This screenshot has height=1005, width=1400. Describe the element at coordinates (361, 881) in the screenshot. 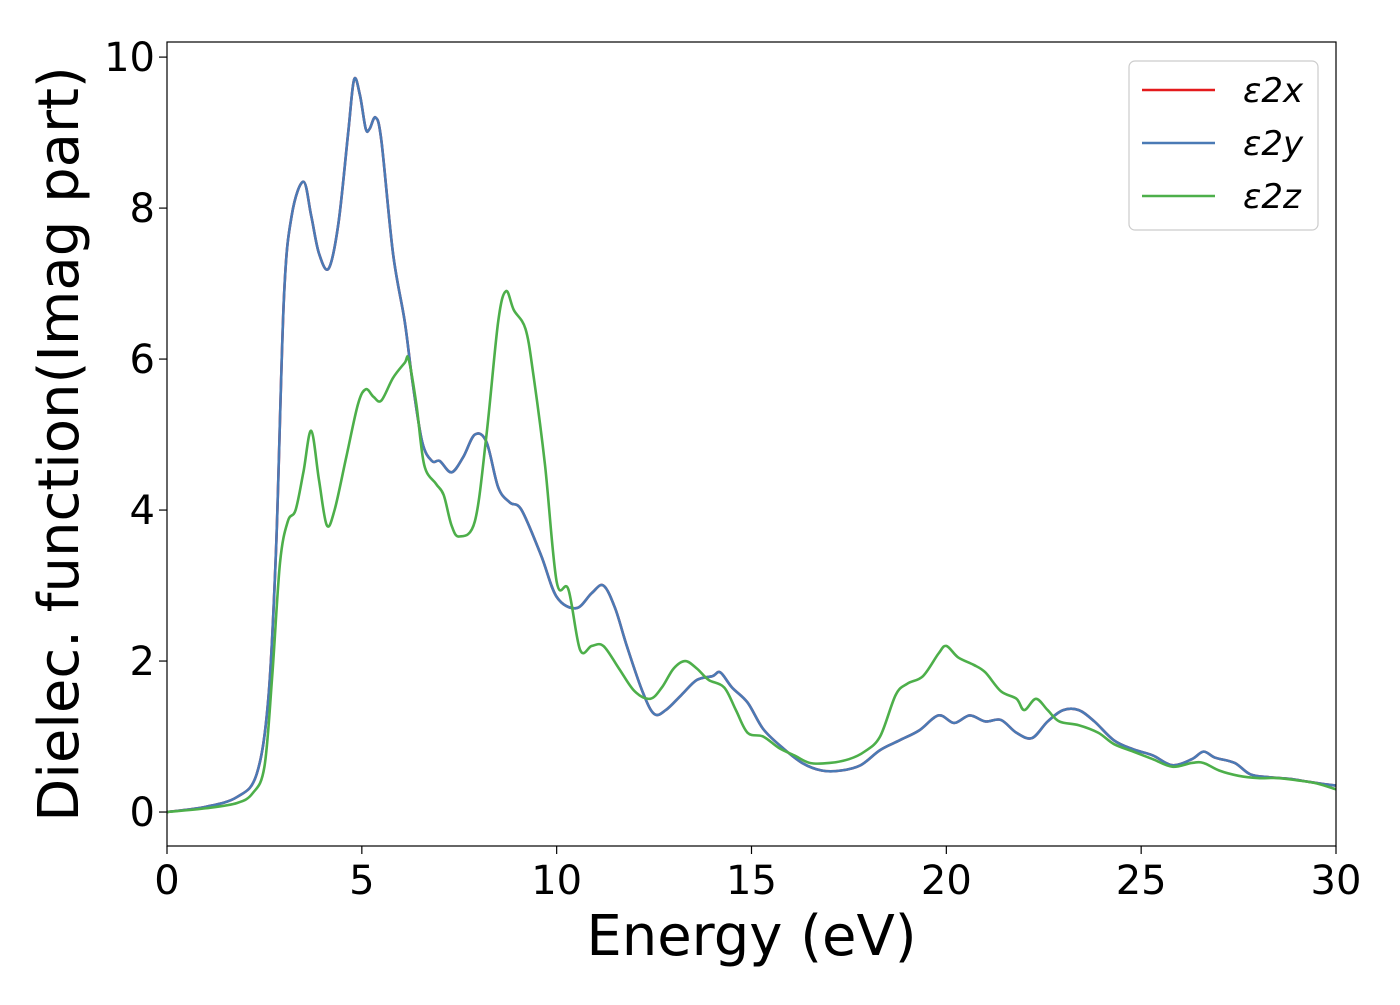

I see `x-tick-label: 5` at that location.